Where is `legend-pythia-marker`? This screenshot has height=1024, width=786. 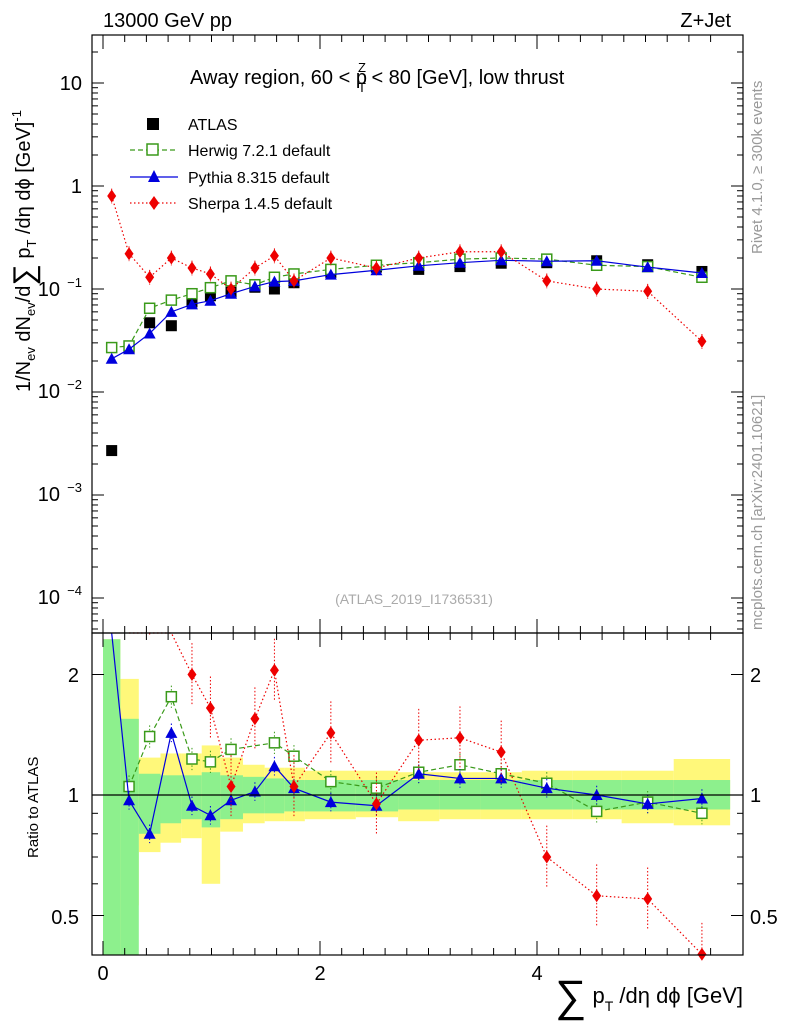
legend-pythia-marker is located at coordinates (154, 176).